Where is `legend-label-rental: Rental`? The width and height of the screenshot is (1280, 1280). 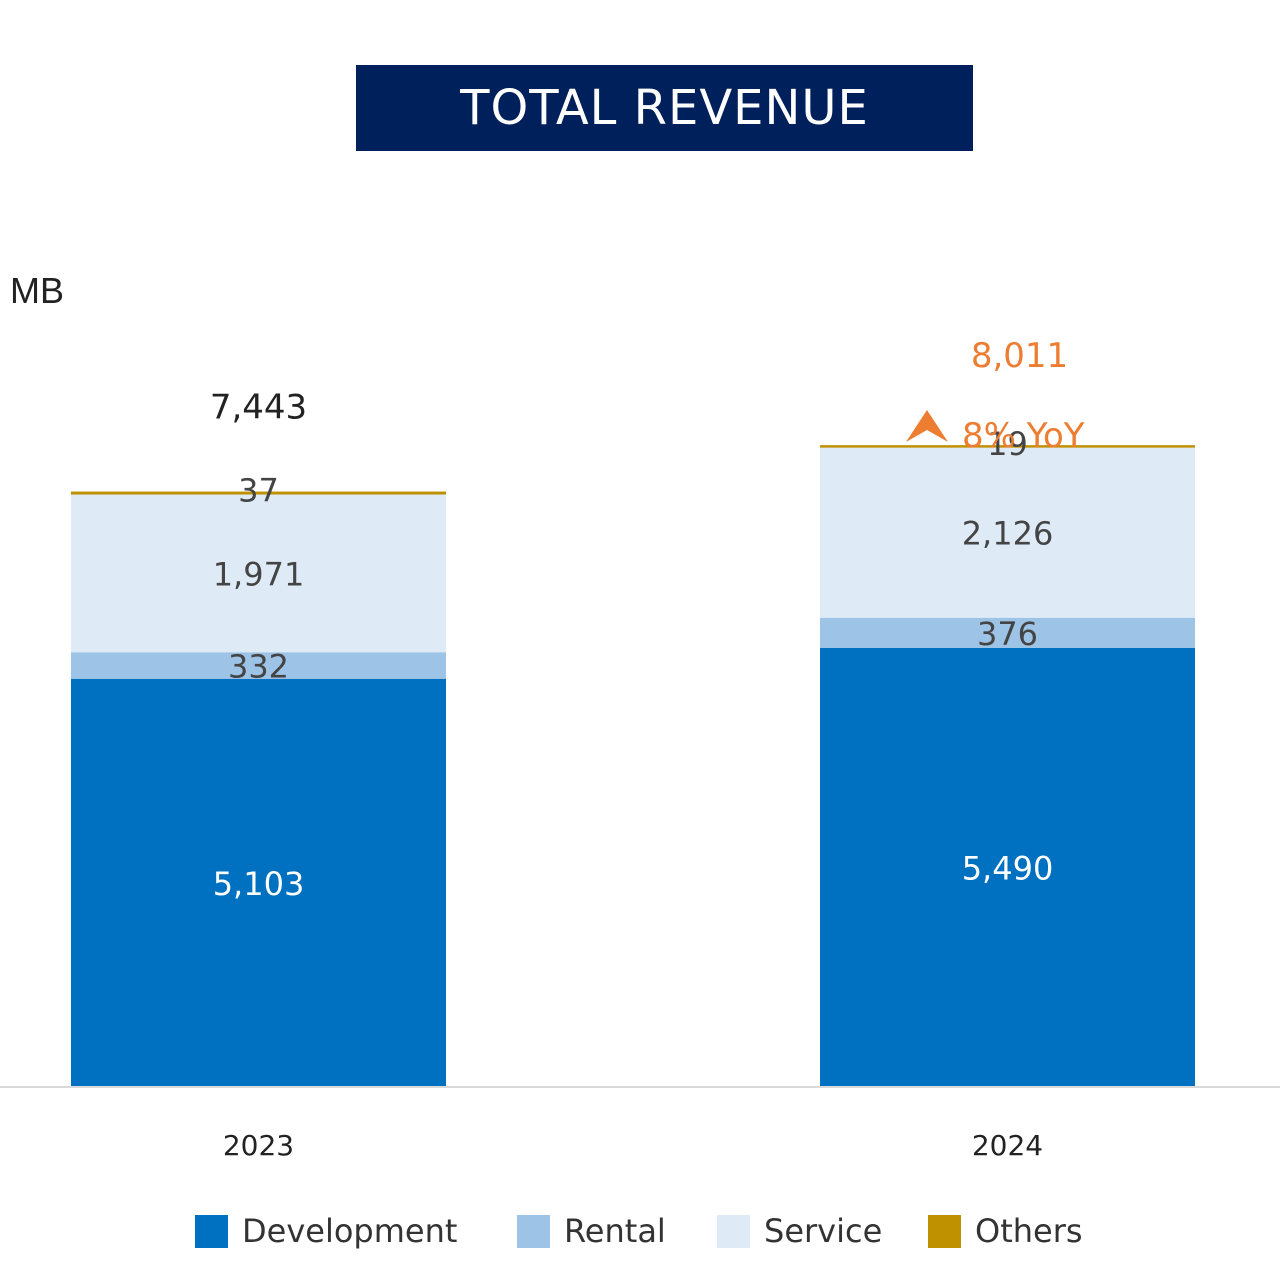
legend-label-rental: Rental is located at coordinates (615, 1231).